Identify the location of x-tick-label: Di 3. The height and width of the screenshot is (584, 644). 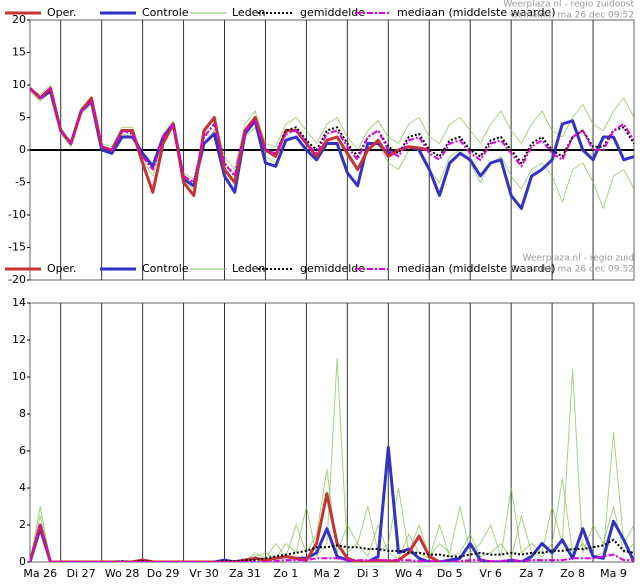
(368, 573).